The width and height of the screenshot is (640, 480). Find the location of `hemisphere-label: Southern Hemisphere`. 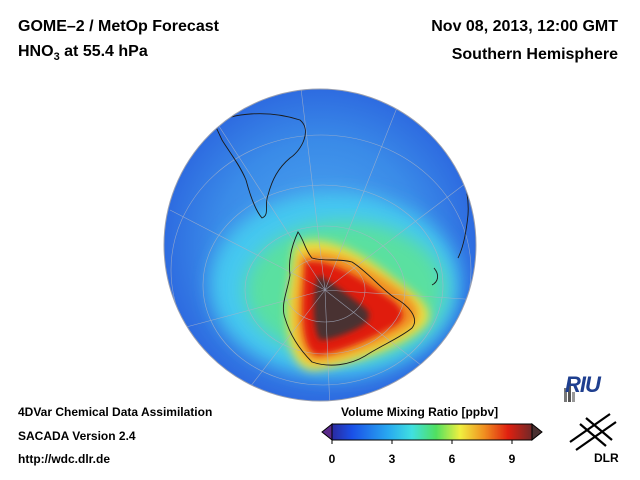

hemisphere-label: Southern Hemisphere is located at coordinates (534, 54).